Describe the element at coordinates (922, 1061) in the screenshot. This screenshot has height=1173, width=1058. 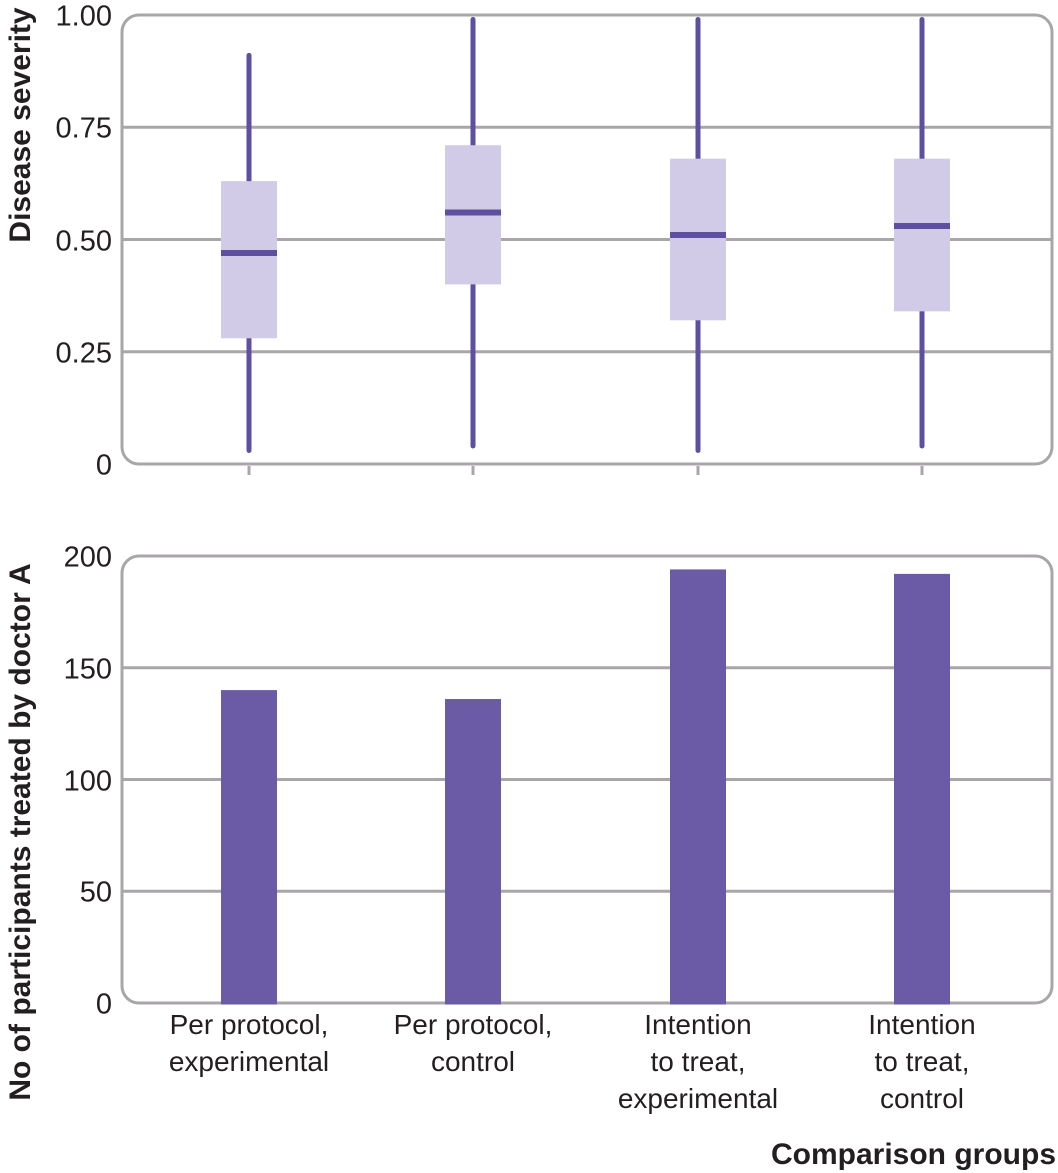
I see `category-label: Intention to treat, control` at that location.